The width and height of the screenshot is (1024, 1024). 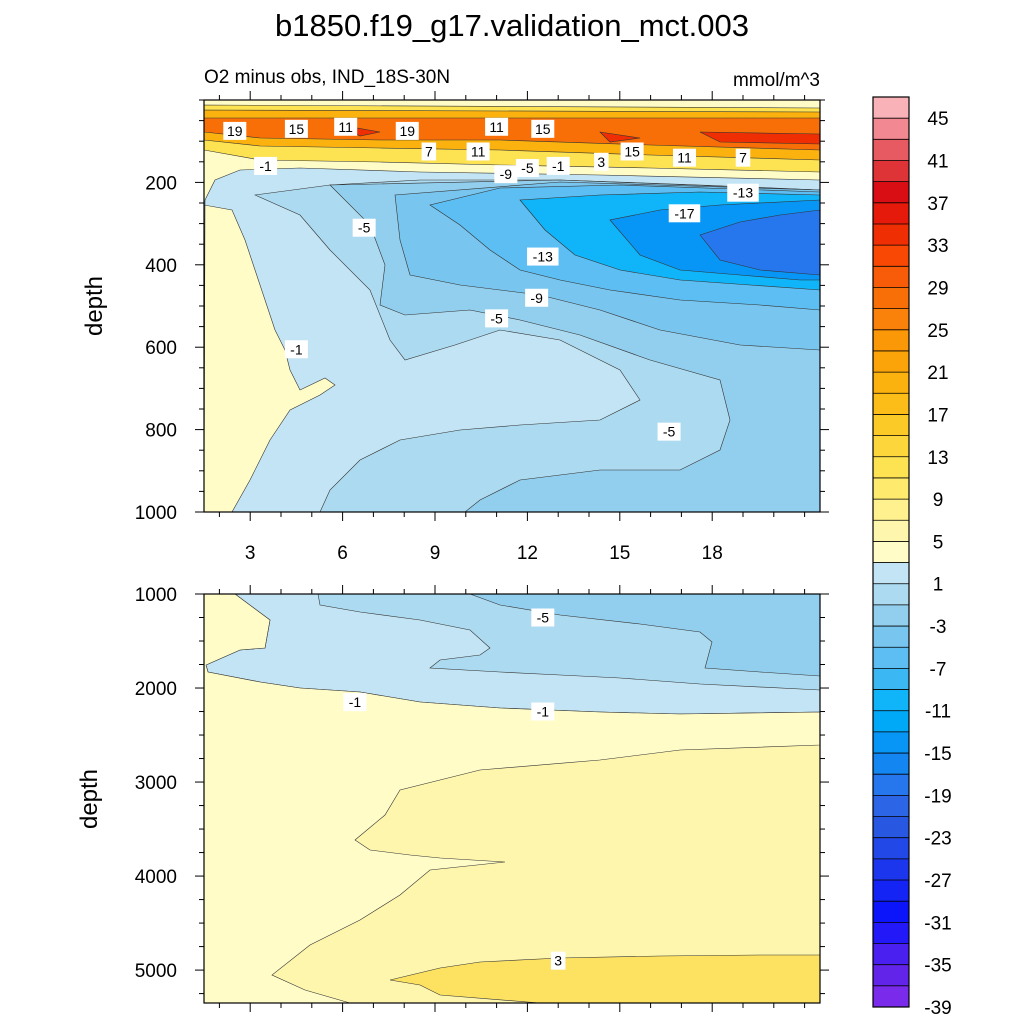 I want to click on colorbar-label: 37, so click(x=937, y=204).